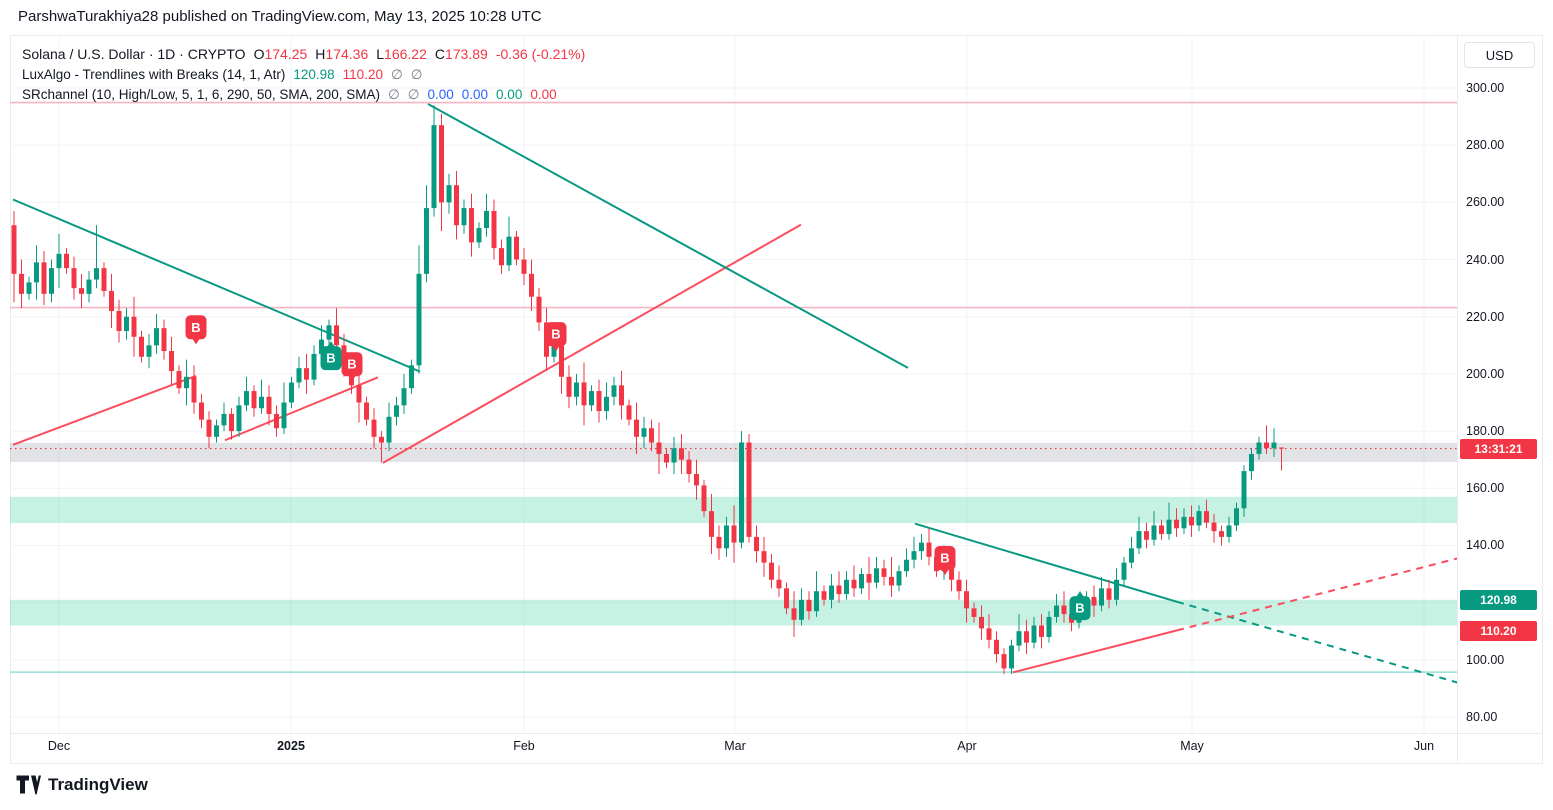 The width and height of the screenshot is (1553, 810). What do you see at coordinates (1498, 599) in the screenshot?
I see `price-axis-badge: 120.98` at bounding box center [1498, 599].